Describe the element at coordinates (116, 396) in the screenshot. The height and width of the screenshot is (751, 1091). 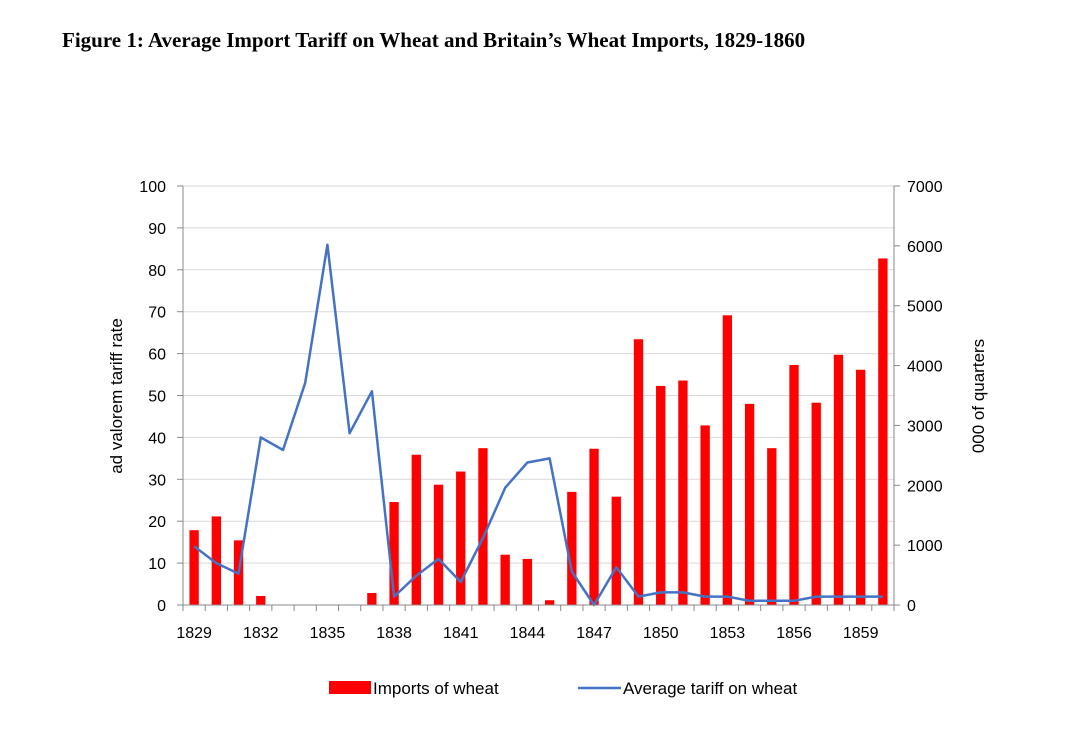
I see `y-axis-left-title: ad valorem tariff rate` at that location.